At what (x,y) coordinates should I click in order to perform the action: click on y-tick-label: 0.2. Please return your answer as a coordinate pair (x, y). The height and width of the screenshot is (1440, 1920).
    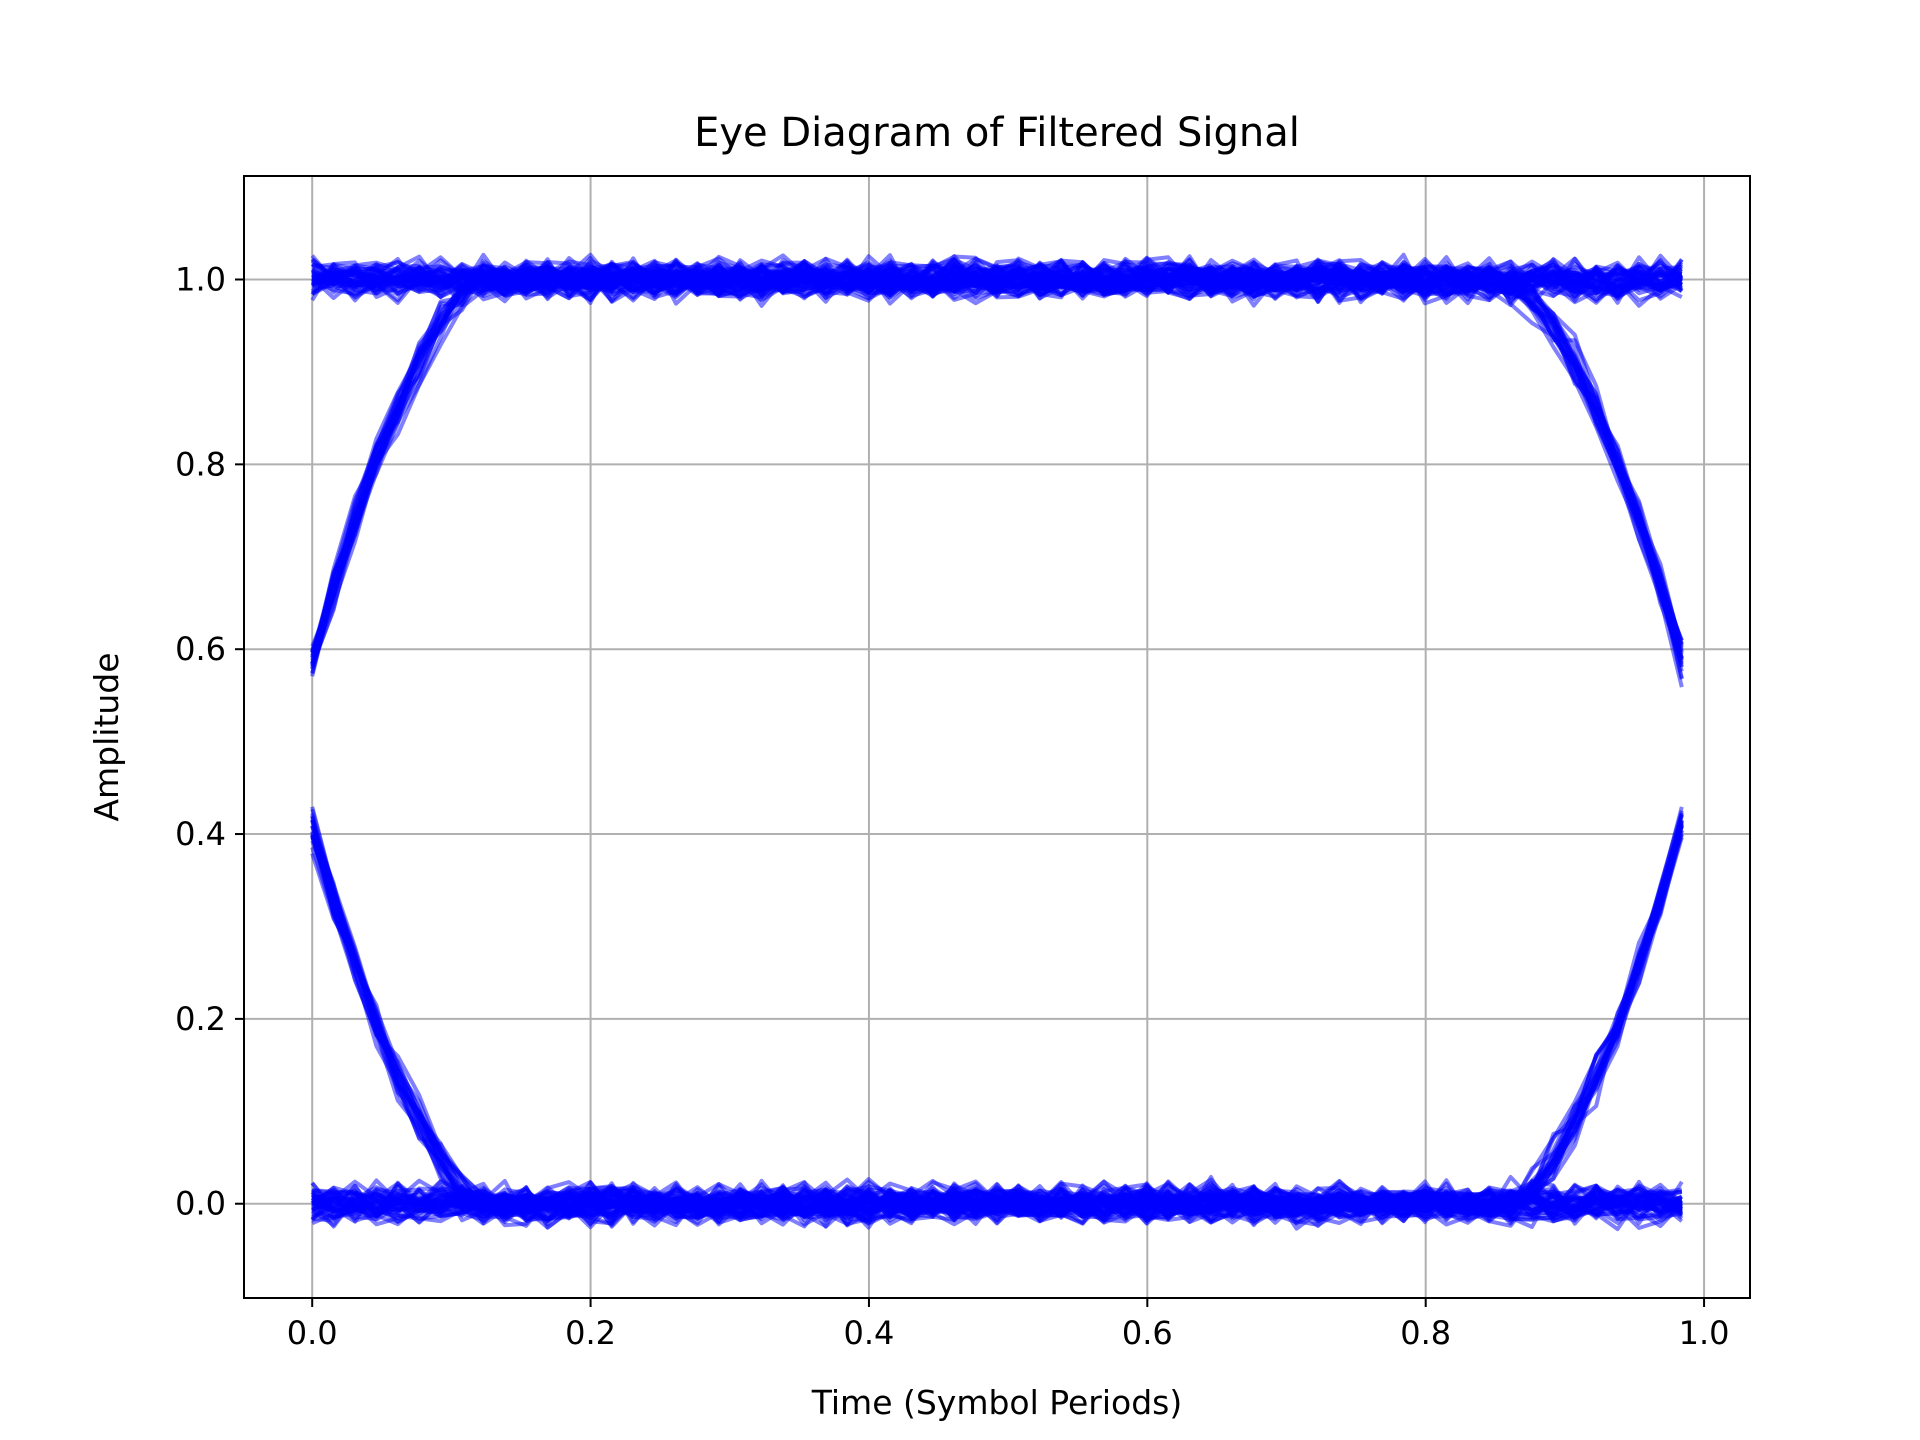
    Looking at the image, I should click on (200, 1019).